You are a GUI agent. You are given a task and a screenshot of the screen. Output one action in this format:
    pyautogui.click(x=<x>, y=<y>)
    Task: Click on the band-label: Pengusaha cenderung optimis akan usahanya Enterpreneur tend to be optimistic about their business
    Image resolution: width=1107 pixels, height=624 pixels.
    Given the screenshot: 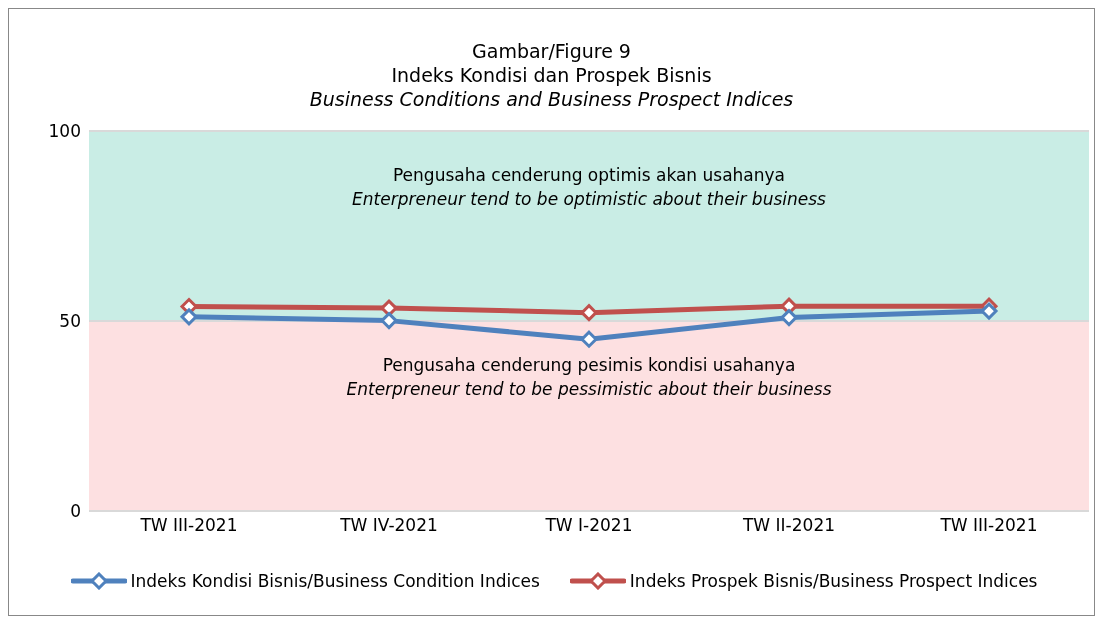 What is the action you would take?
    pyautogui.click(x=589, y=187)
    